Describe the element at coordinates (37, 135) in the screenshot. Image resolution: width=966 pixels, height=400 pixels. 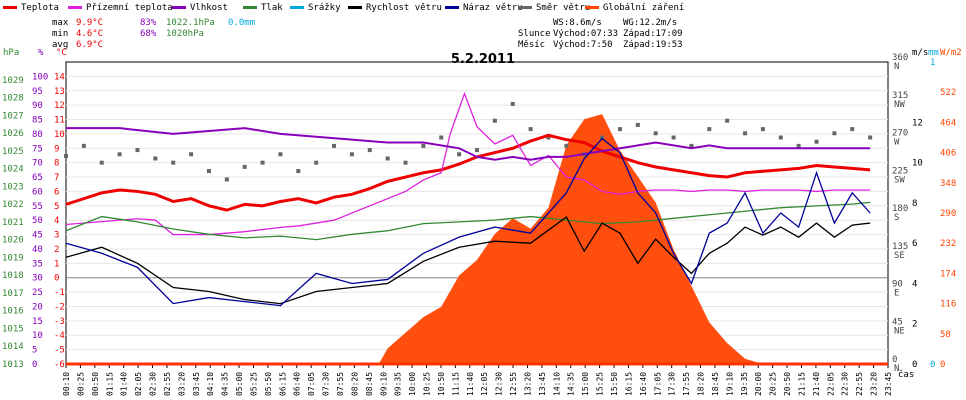
I see `humidity-tick: 80` at that location.